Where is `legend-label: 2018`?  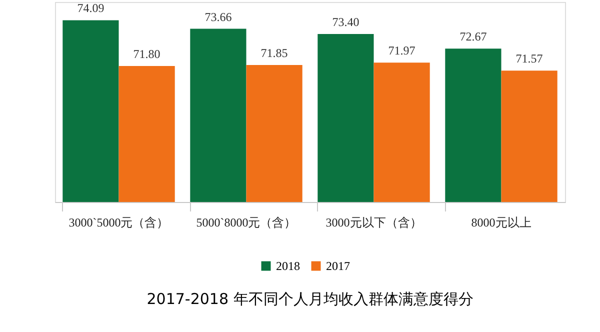 legend-label: 2018 is located at coordinates (288, 266).